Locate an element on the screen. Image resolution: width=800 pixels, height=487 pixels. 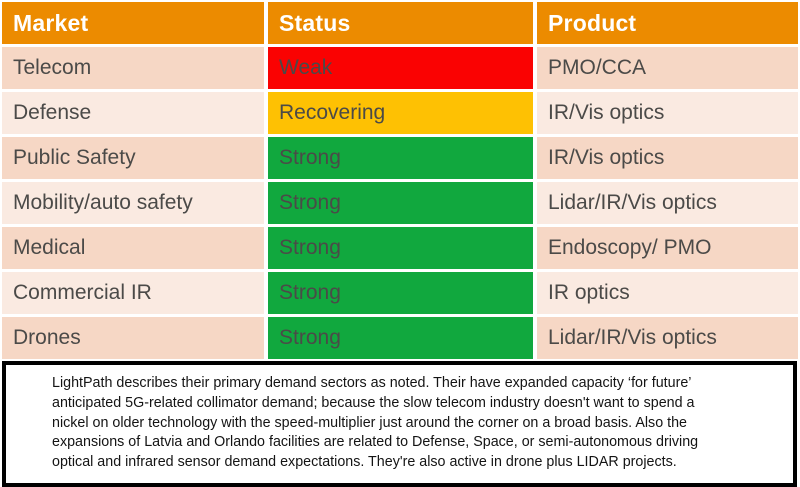
column-header-market: Market is located at coordinates (133, 23).